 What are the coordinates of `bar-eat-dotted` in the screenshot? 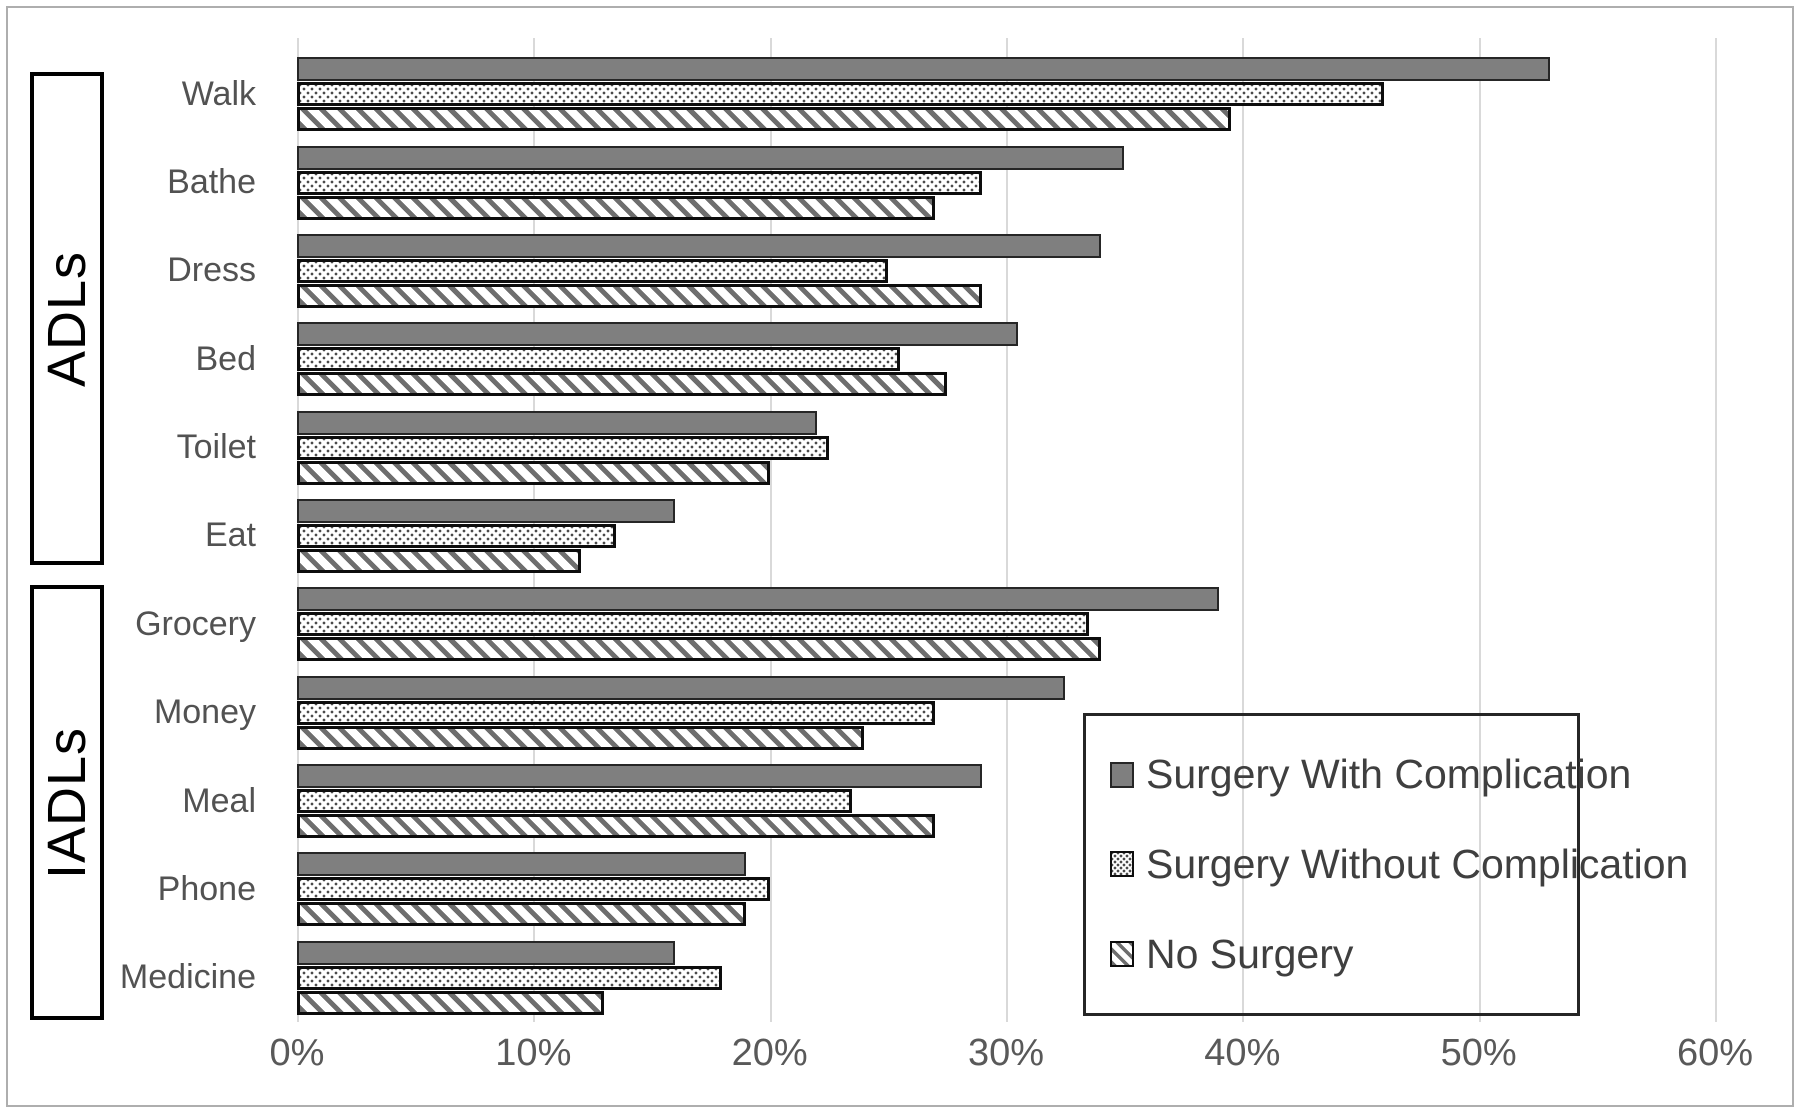 It's located at (457, 535).